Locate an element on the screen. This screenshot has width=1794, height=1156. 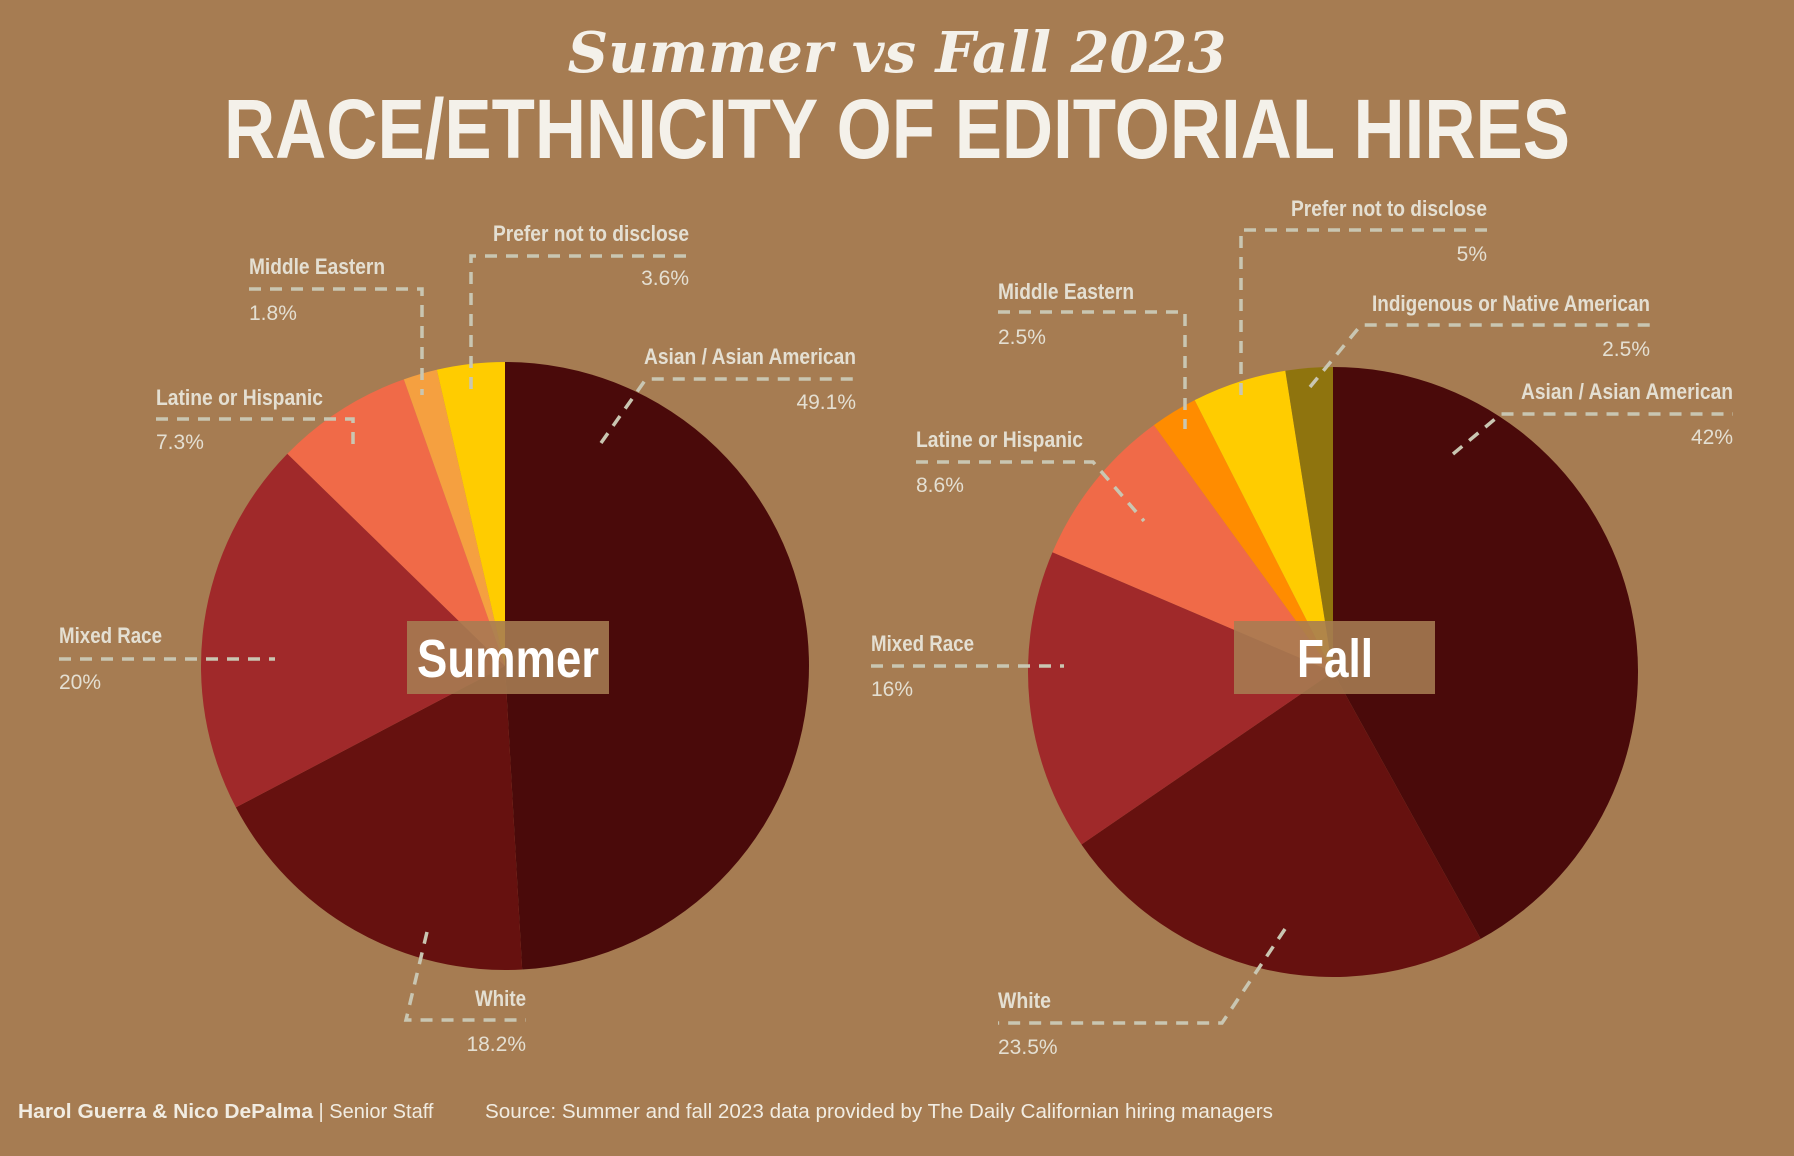
fall-center-box is located at coordinates (1334, 657).